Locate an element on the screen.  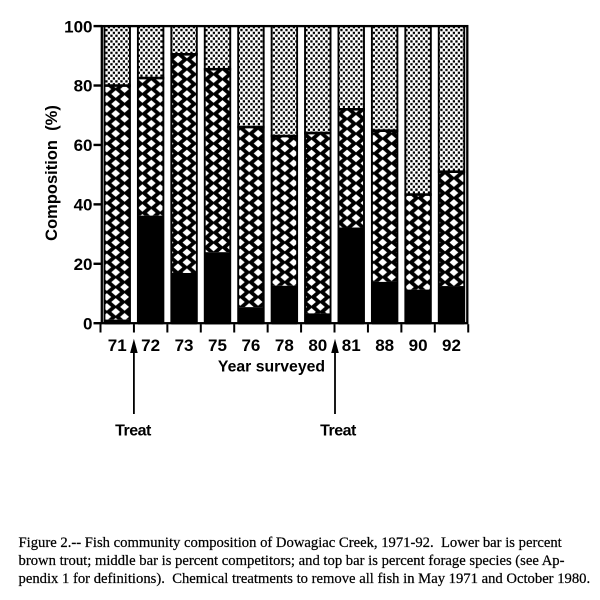
svg-text: 88 is located at coordinates (384, 345).